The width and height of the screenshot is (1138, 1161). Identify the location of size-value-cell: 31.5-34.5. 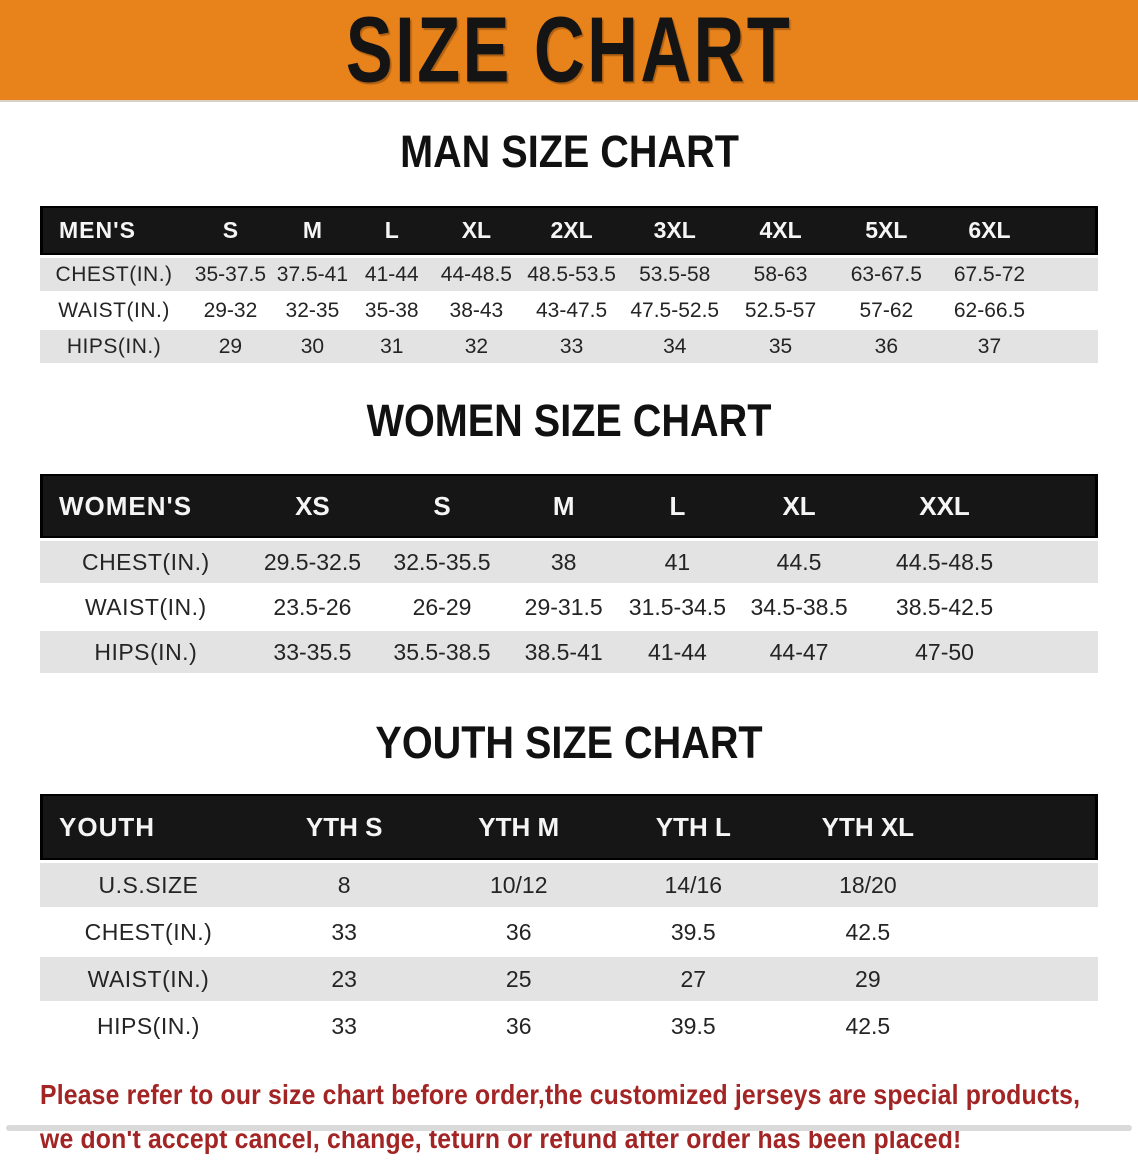
(677, 606).